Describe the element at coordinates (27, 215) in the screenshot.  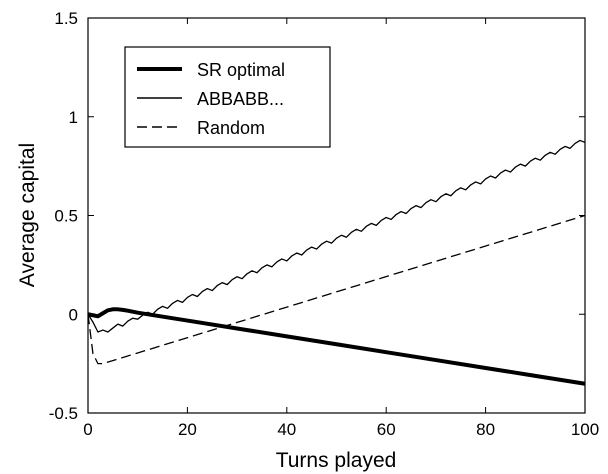
I see `y-axis-title: Average capital` at that location.